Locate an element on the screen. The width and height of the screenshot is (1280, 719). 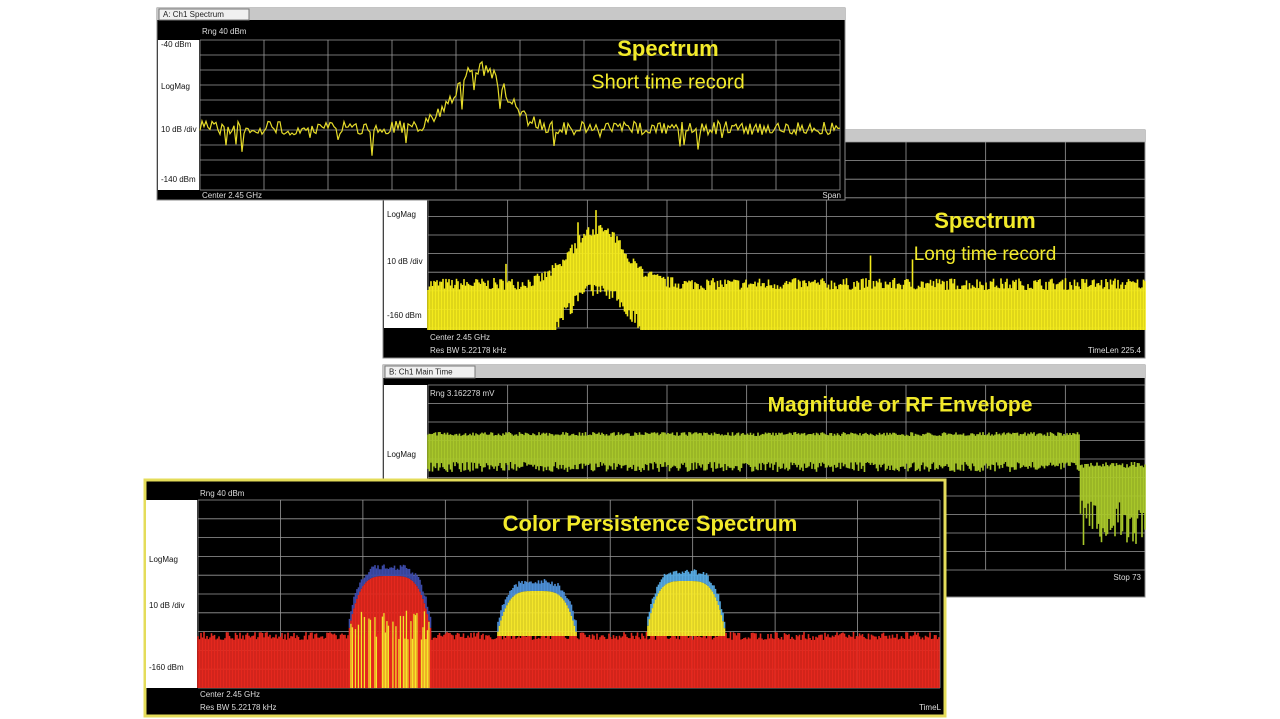
footer-label: Span is located at coordinates (831, 195).